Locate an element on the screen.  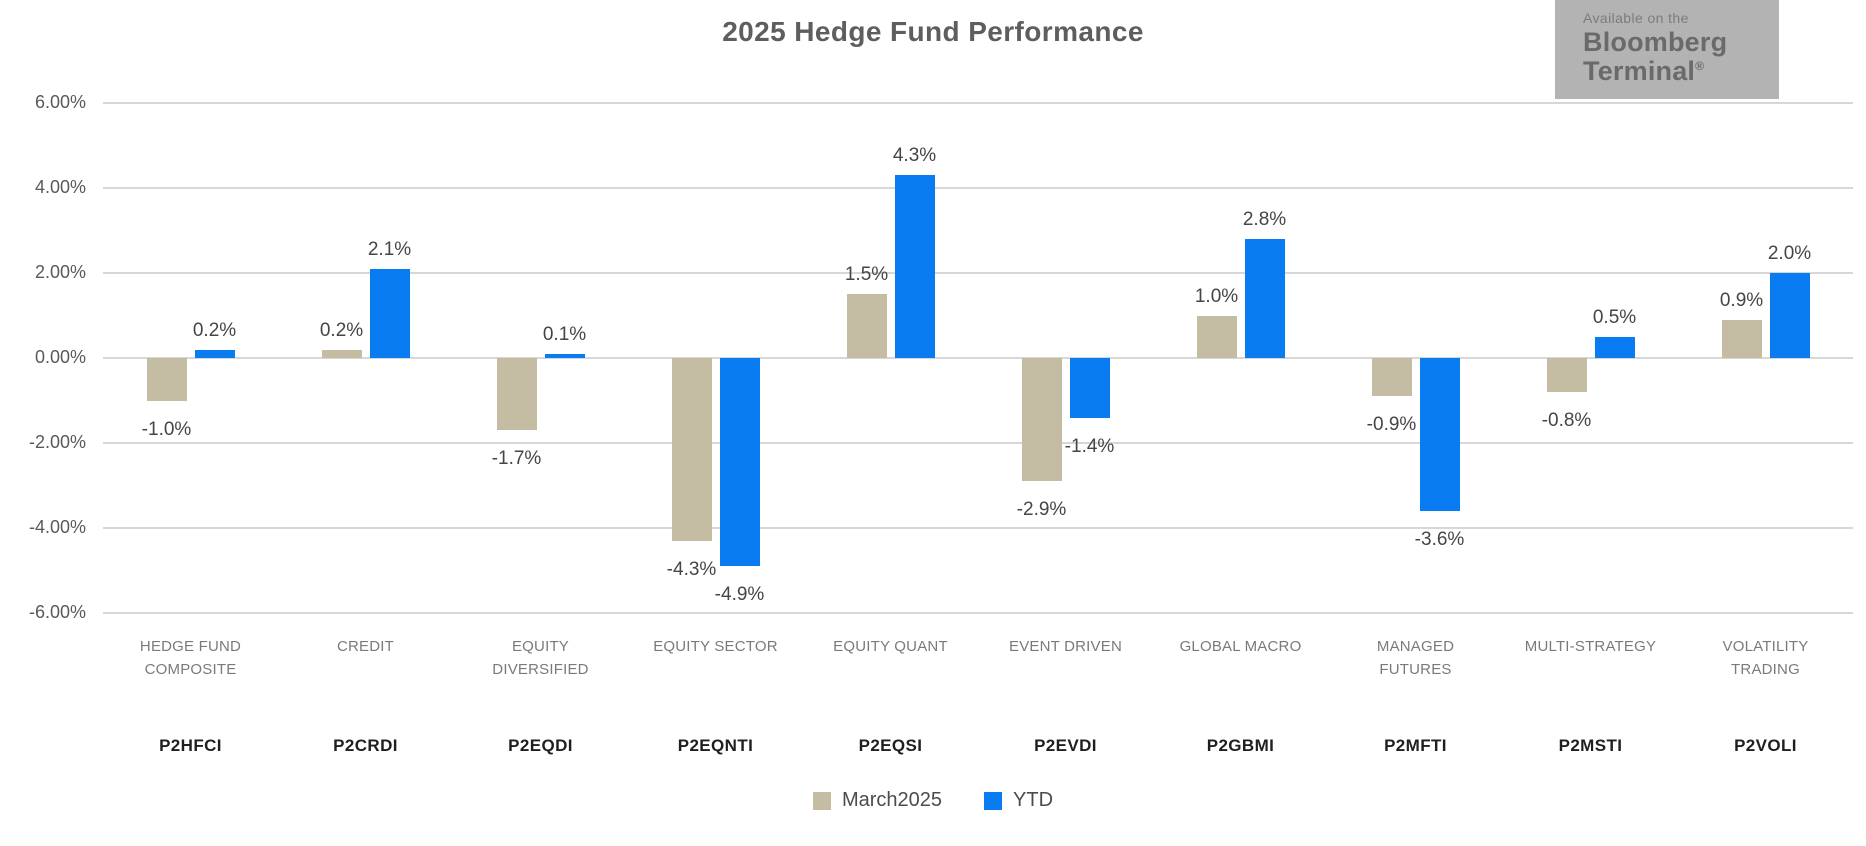
ticker-label-p2crdi: P2CRDI is located at coordinates (365, 745).